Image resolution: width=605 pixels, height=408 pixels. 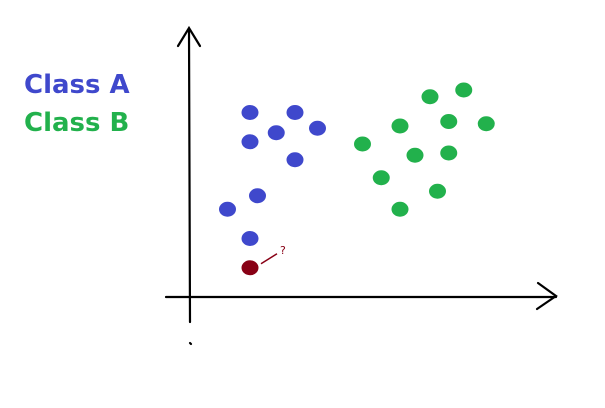 I want to click on axis-tick-mark, so click(x=190, y=343).